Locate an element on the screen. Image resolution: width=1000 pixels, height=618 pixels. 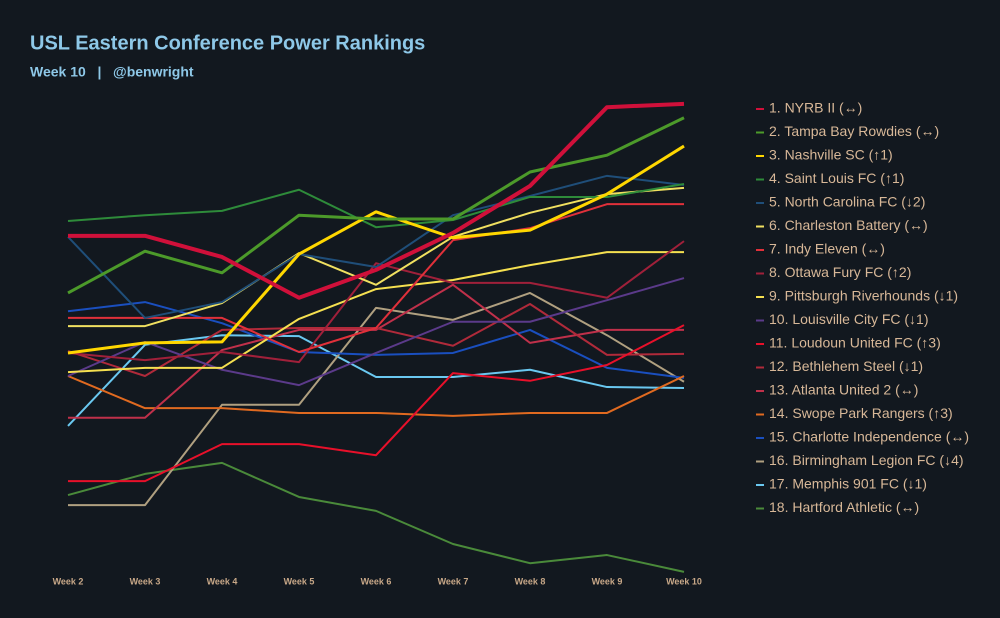
legend-label: 13. Atlanta United 2 (↔) is located at coordinates (843, 390).